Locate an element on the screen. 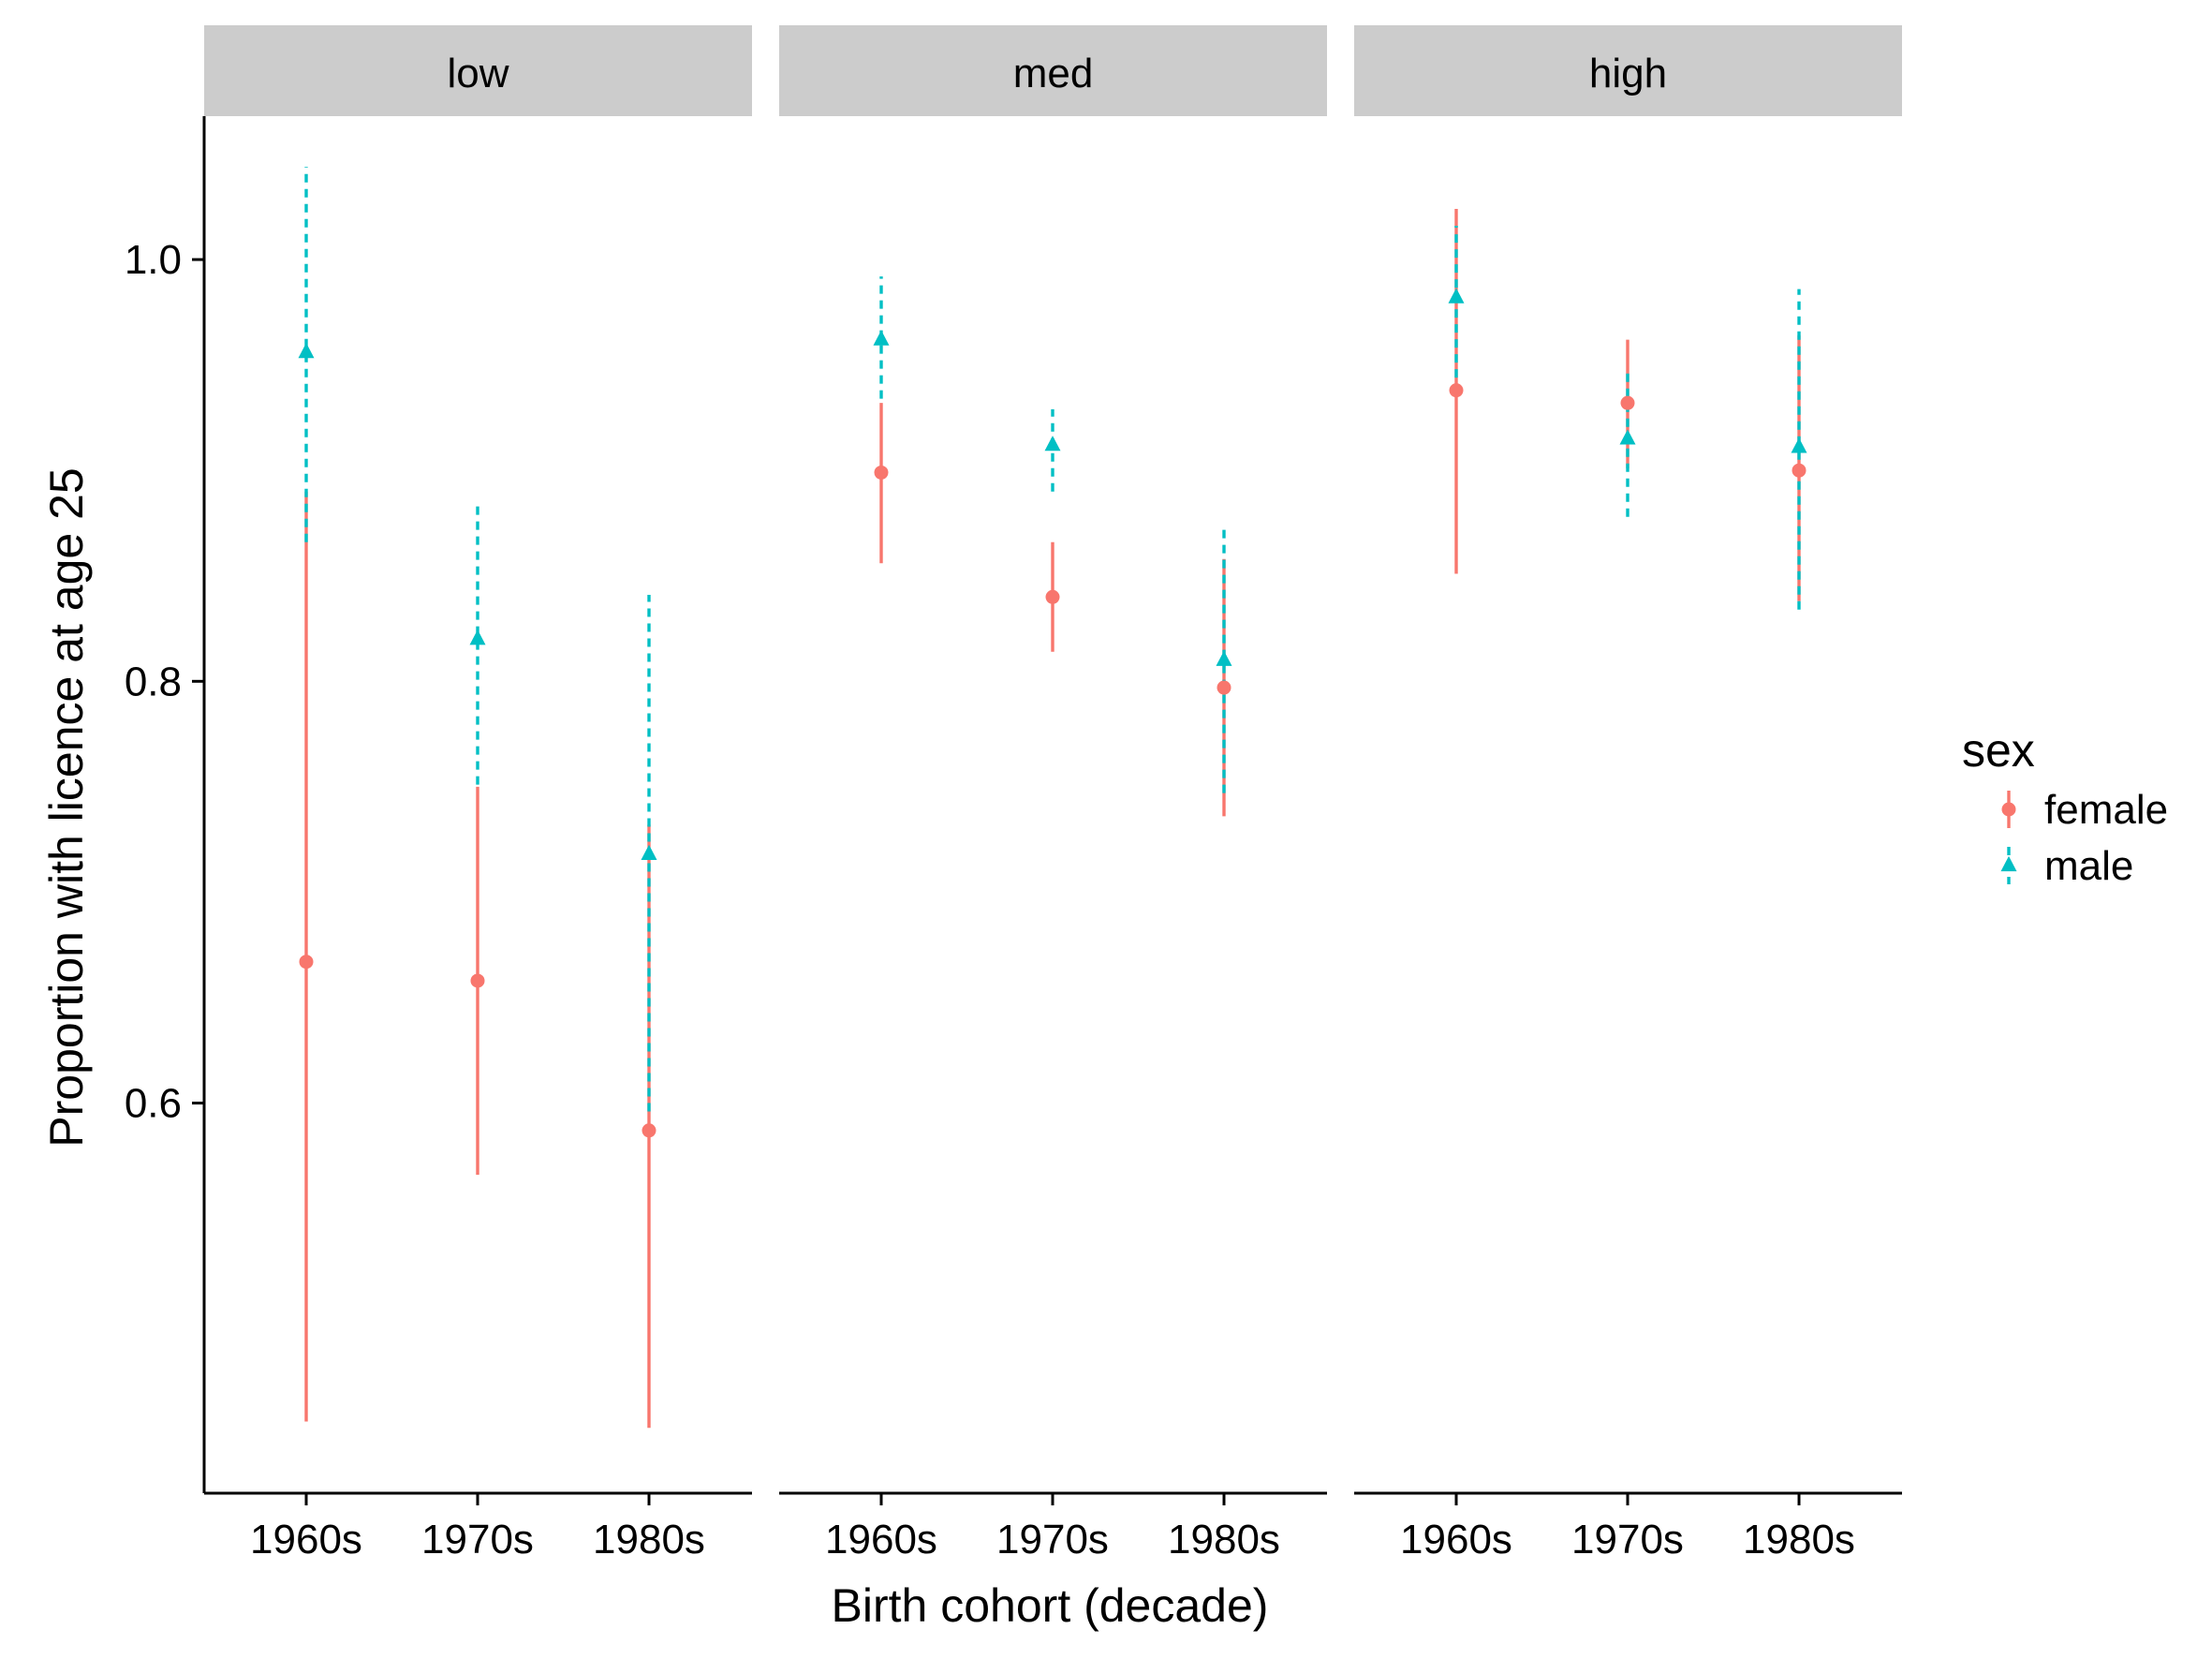  y-tick-label: 0.8 is located at coordinates (154, 681).